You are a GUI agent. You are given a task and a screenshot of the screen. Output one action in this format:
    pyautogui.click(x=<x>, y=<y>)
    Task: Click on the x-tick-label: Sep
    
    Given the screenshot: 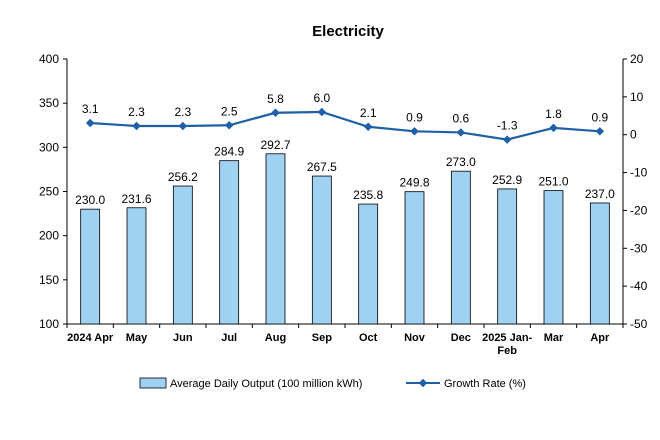 What is the action you would take?
    pyautogui.click(x=322, y=338)
    